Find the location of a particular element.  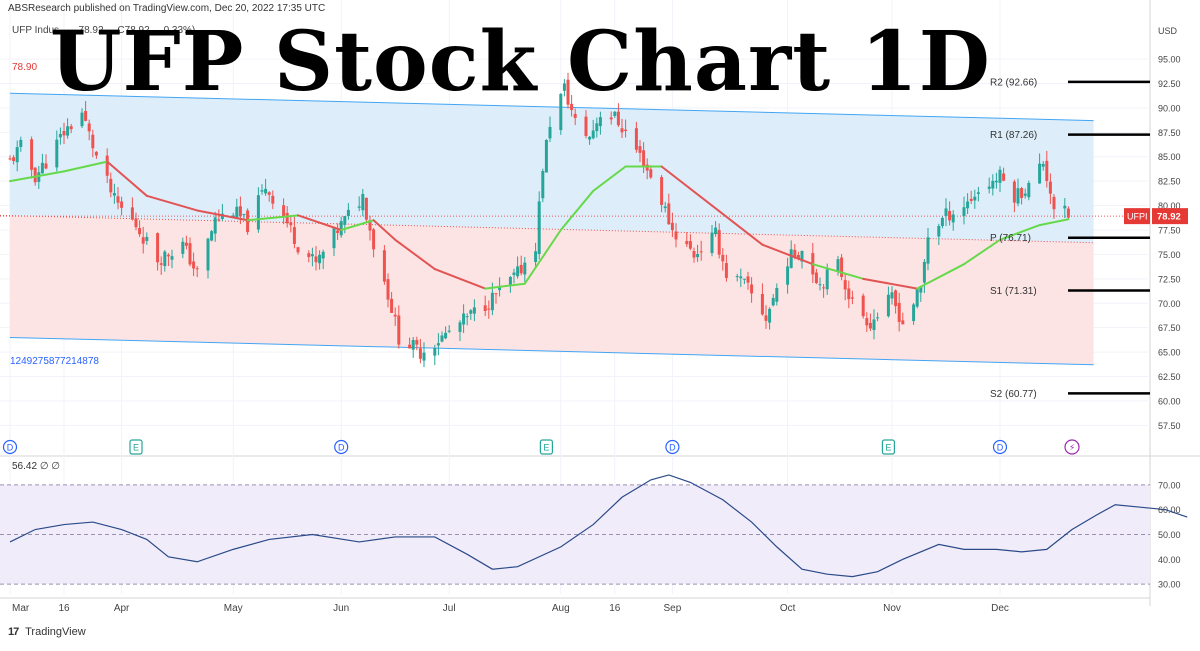

dividend-marker-label: D is located at coordinates (672, 448).